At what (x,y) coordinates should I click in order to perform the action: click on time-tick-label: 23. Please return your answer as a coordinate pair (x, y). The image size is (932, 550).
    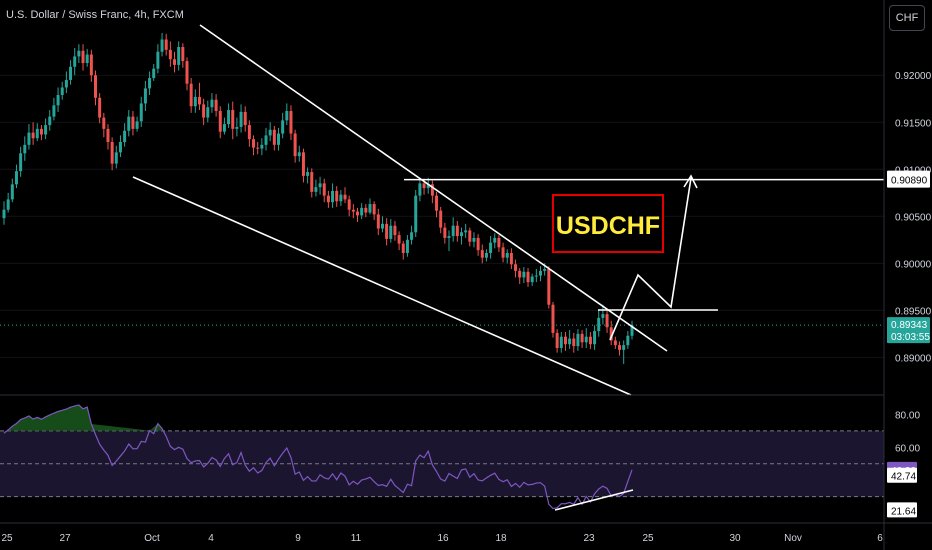
    Looking at the image, I should click on (589, 538).